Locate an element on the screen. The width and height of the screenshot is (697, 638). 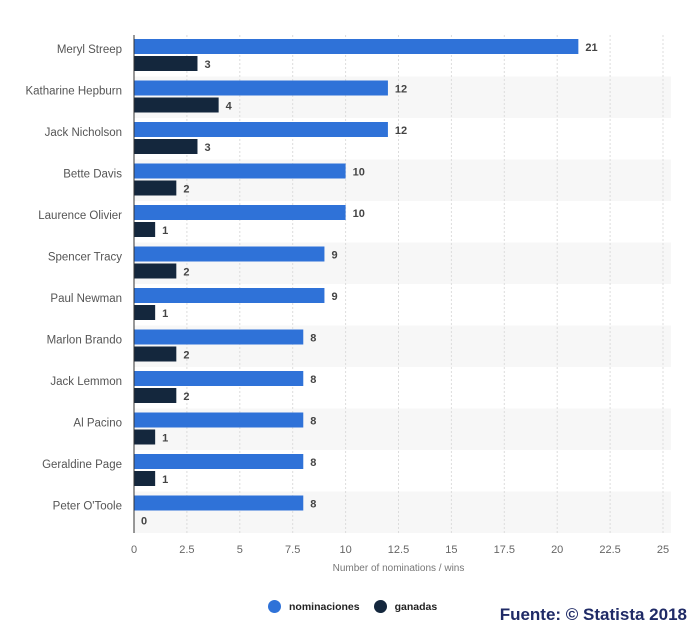
legend-item-ganadas: ganadas is located at coordinates (405, 606).